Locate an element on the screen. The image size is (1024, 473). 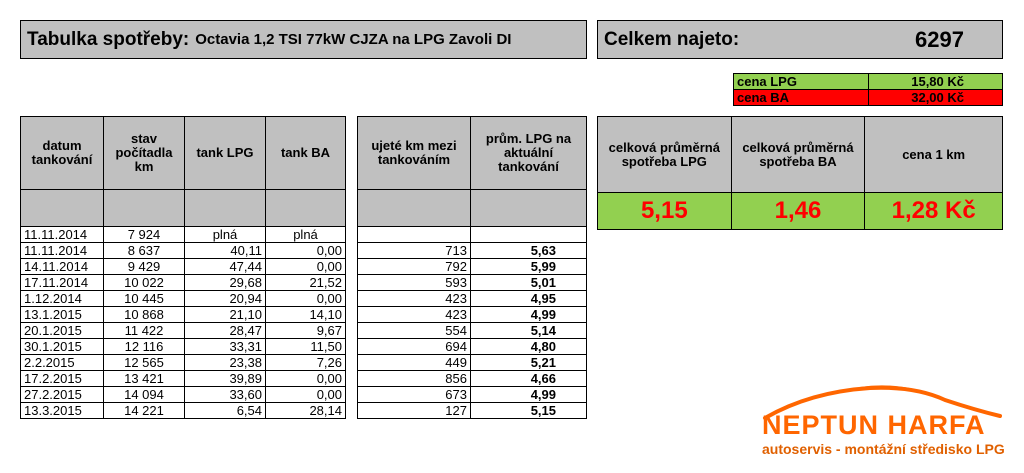
table-row: 27.2.2015 14 094 33,60 0,00 is located at coordinates (183, 394).